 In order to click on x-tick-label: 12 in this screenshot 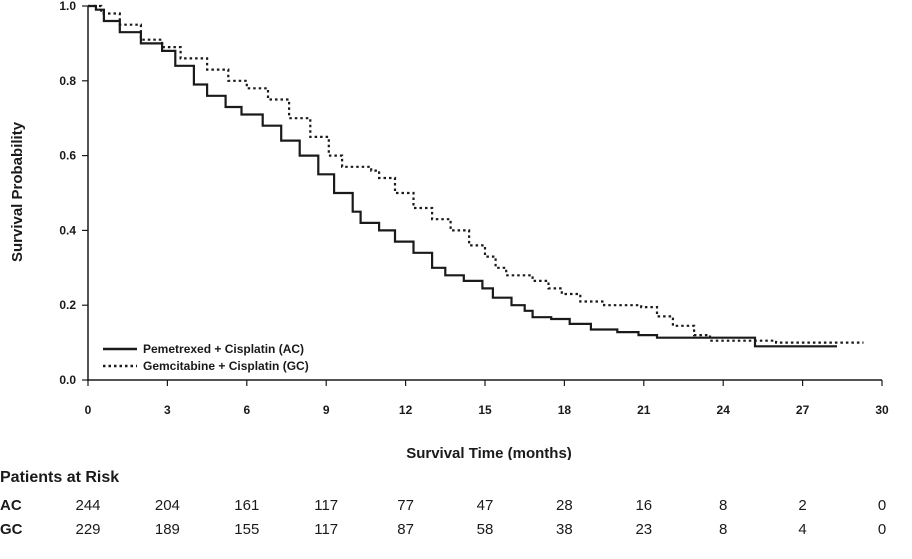, I will do `click(406, 410)`.